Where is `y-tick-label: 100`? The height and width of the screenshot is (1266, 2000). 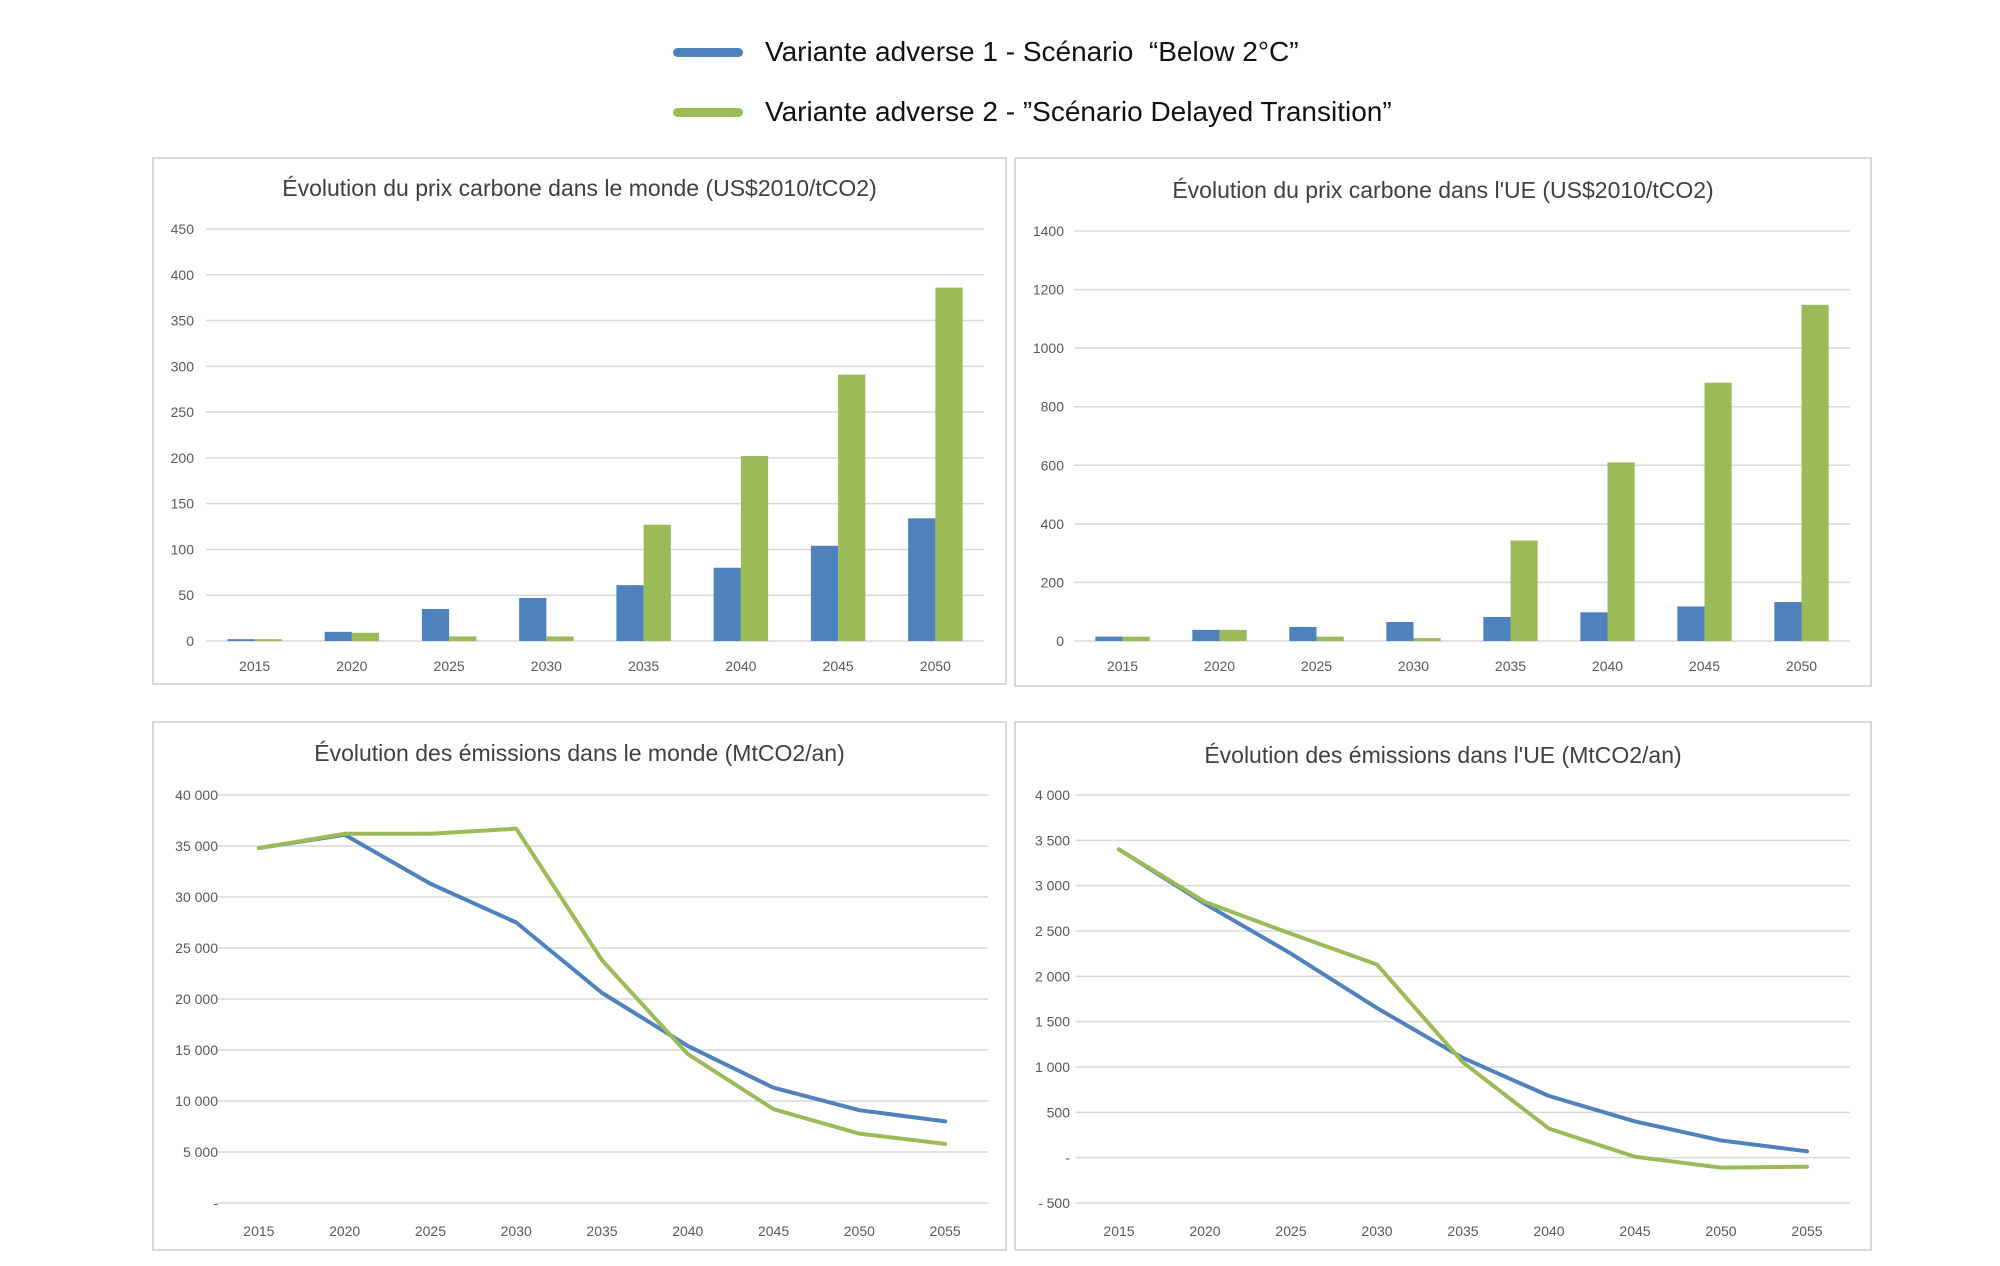 y-tick-label: 100 is located at coordinates (183, 549).